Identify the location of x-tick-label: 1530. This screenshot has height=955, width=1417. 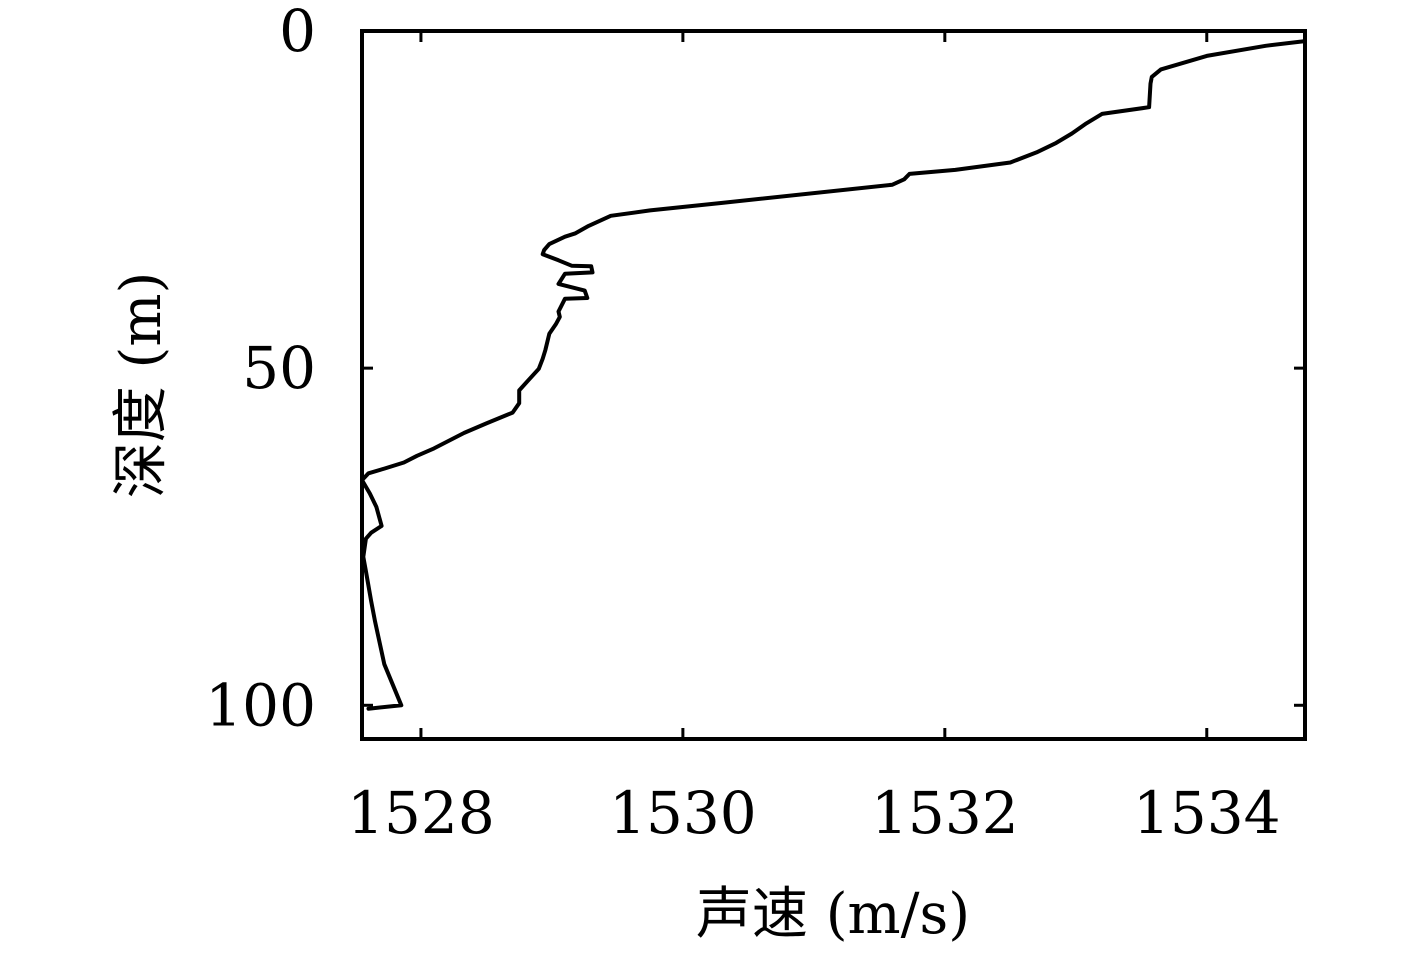
(683, 813).